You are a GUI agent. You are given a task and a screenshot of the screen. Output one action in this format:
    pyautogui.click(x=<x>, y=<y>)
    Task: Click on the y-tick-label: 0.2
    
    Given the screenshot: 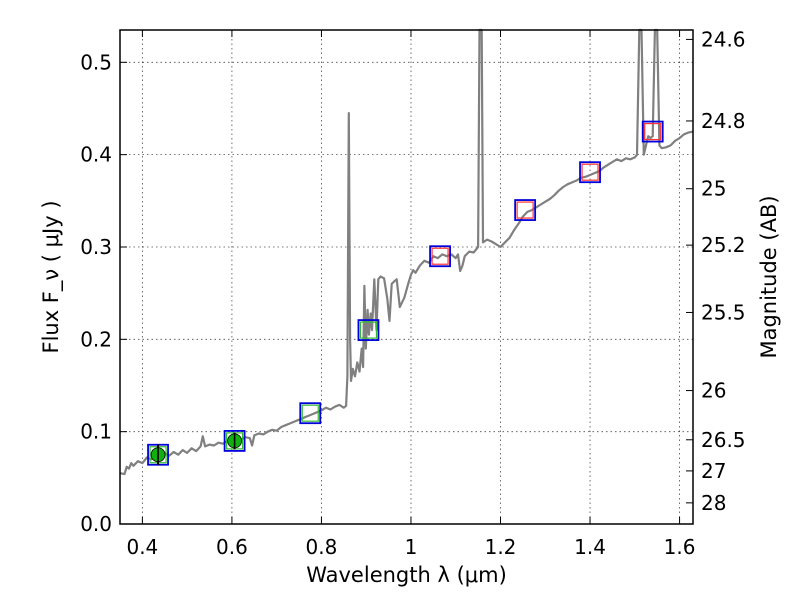 What is the action you would take?
    pyautogui.click(x=96, y=339)
    